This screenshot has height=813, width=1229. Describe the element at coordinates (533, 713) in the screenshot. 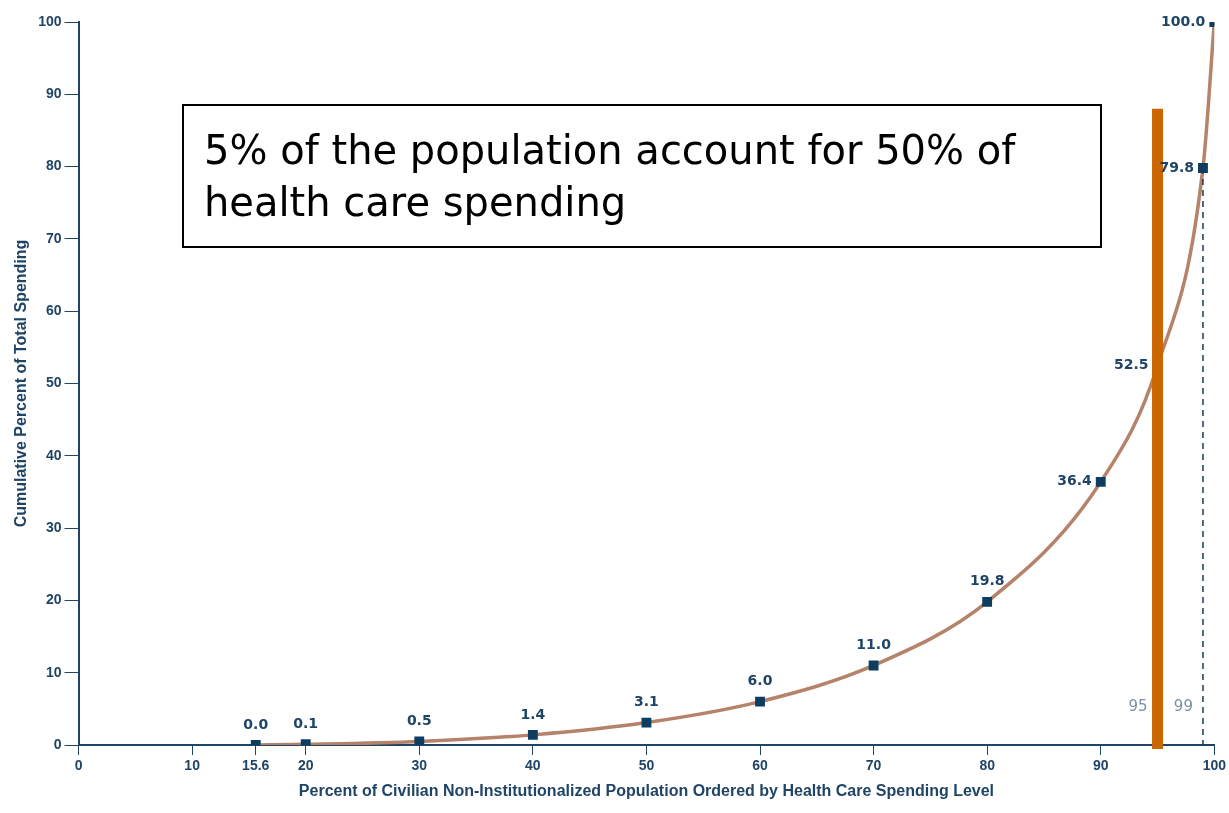

I see `data-label: 1.4` at that location.